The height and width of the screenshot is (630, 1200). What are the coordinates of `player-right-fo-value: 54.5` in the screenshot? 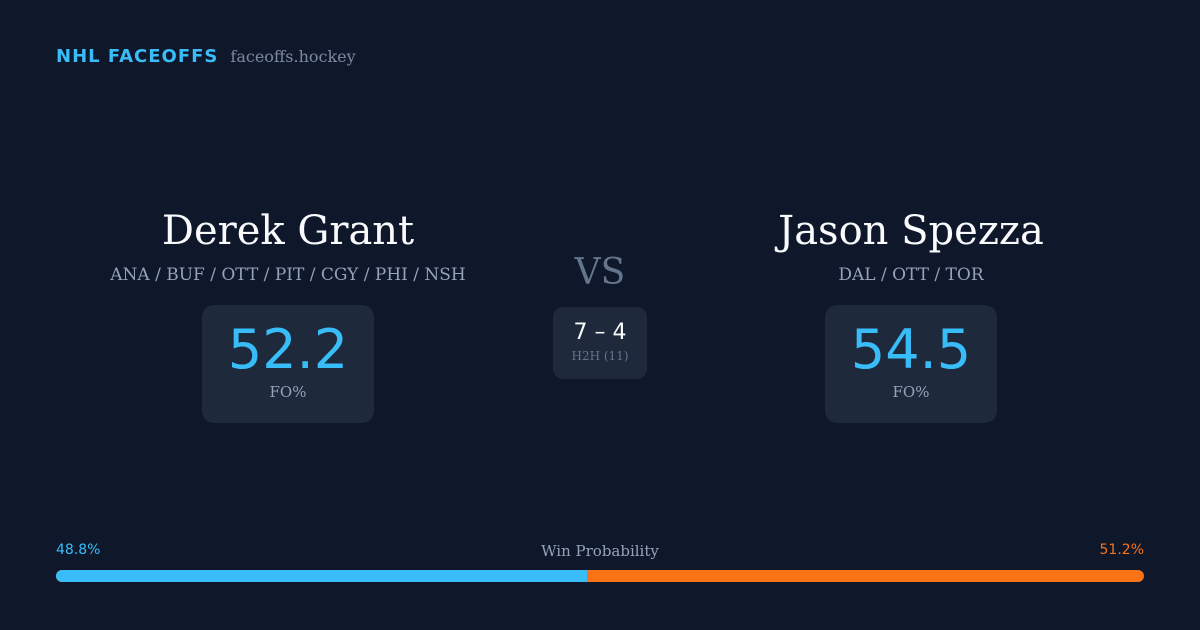 It's located at (911, 349).